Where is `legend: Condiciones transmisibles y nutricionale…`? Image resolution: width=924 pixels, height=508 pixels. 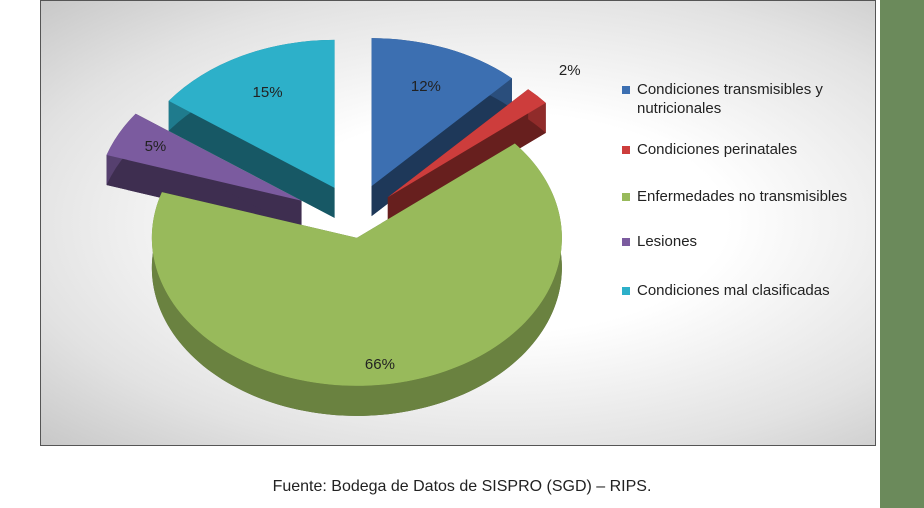
legend: Condiciones transmisibles y nutricionale… is located at coordinates (744, 190).